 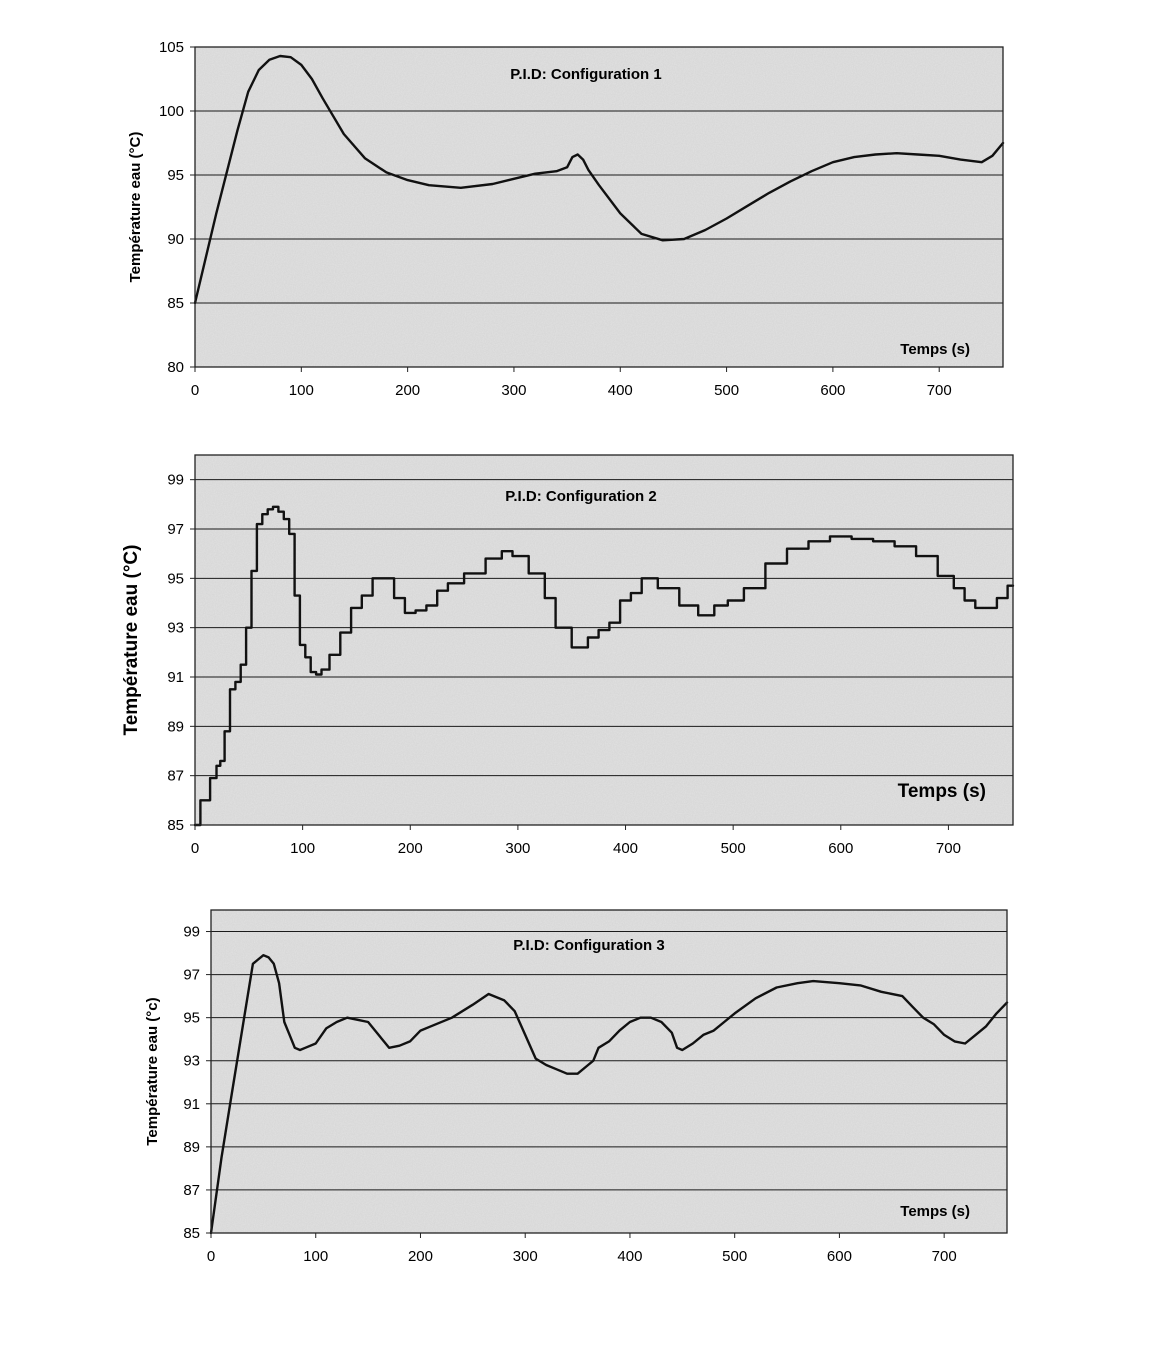 What do you see at coordinates (585, 74) in the screenshot?
I see `chart-title: P.I.D: Configuration 1` at bounding box center [585, 74].